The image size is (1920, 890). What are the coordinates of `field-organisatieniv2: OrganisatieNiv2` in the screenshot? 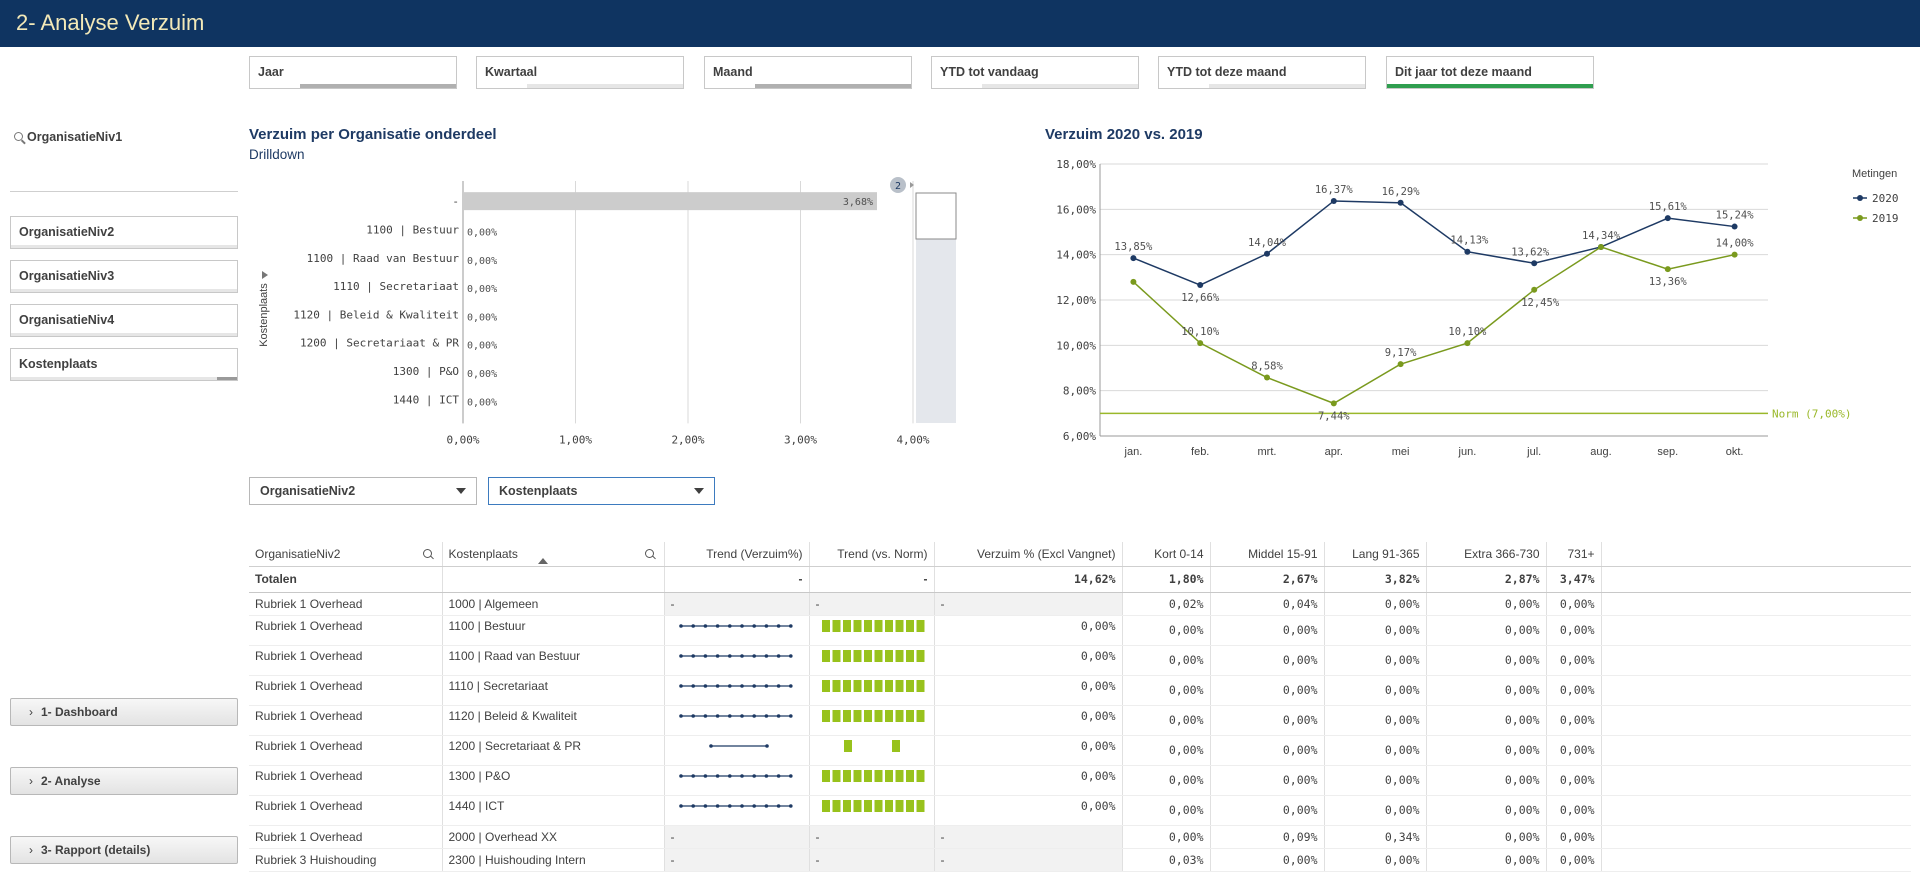 It's located at (124, 232).